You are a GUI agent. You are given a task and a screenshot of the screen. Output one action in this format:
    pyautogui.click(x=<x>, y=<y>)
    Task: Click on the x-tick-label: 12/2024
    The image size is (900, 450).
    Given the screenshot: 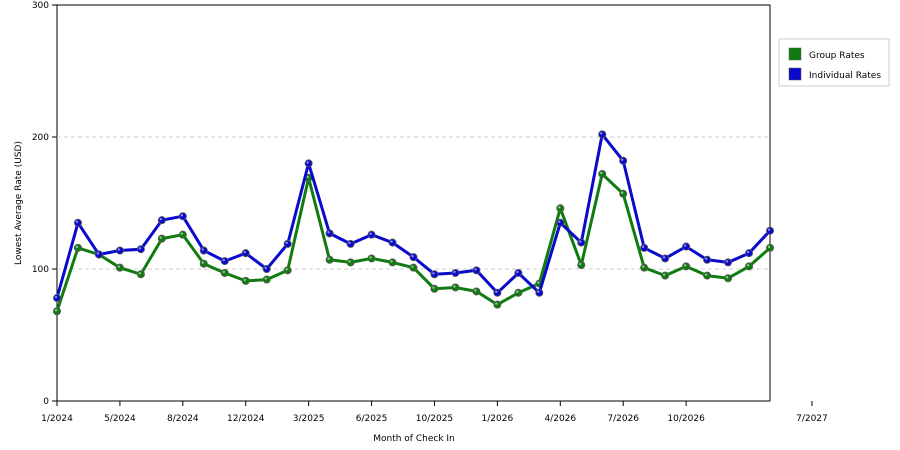 What is the action you would take?
    pyautogui.click(x=246, y=419)
    